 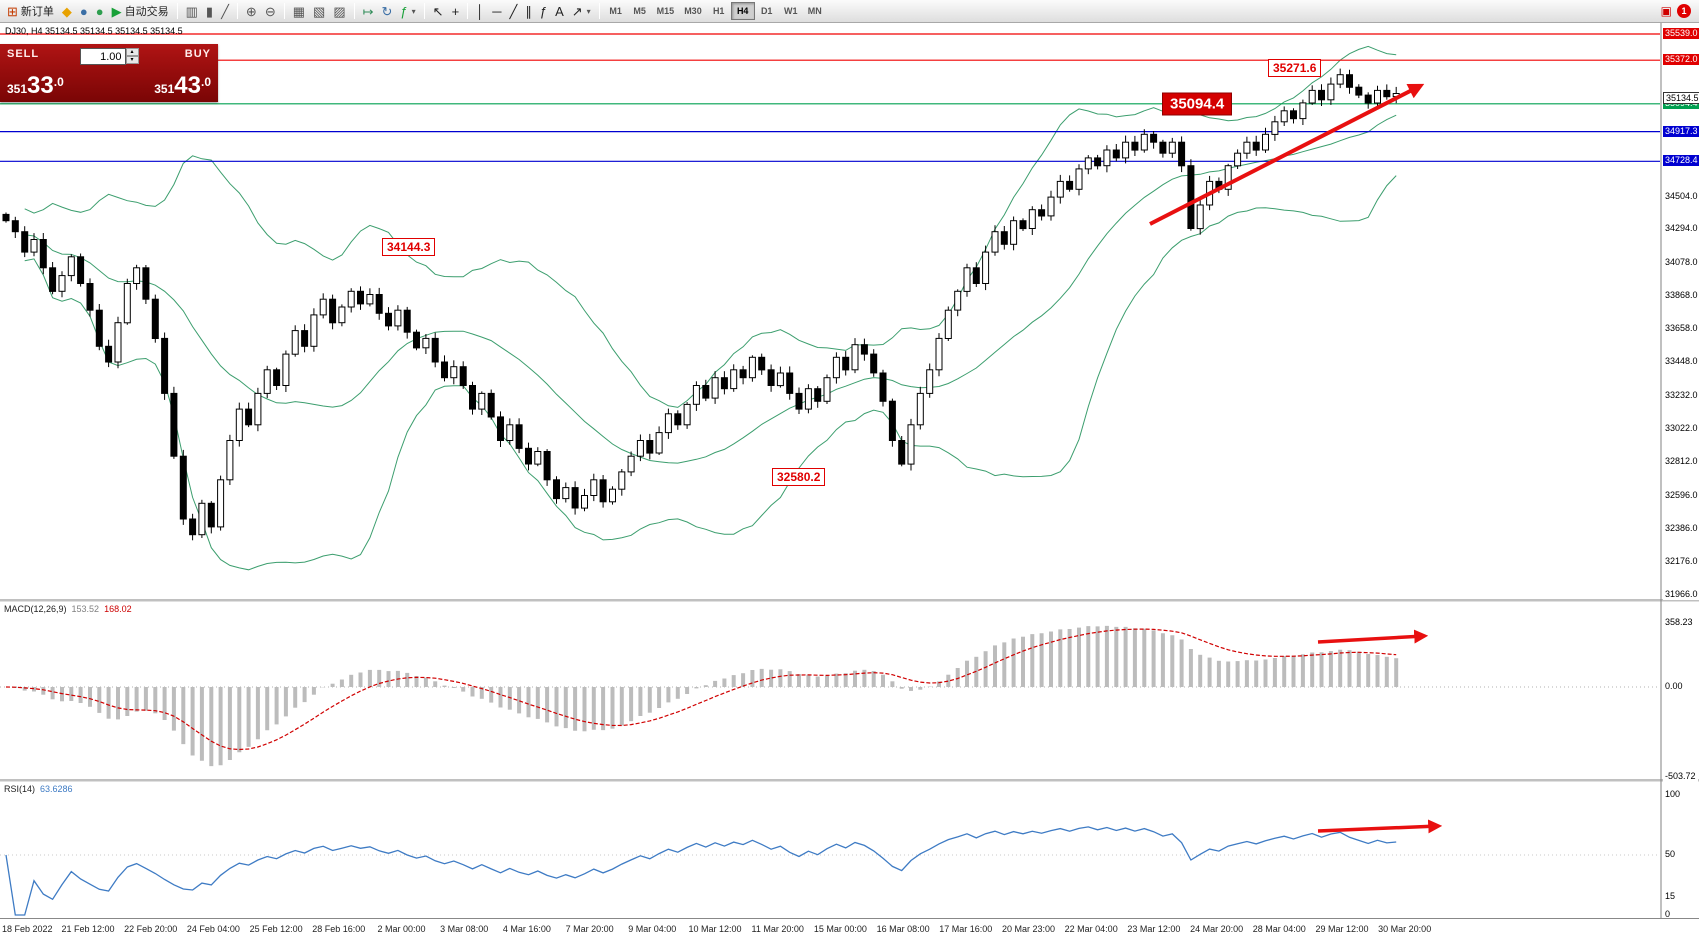 I want to click on volume-section: ▴ ▾, so click(x=109, y=73).